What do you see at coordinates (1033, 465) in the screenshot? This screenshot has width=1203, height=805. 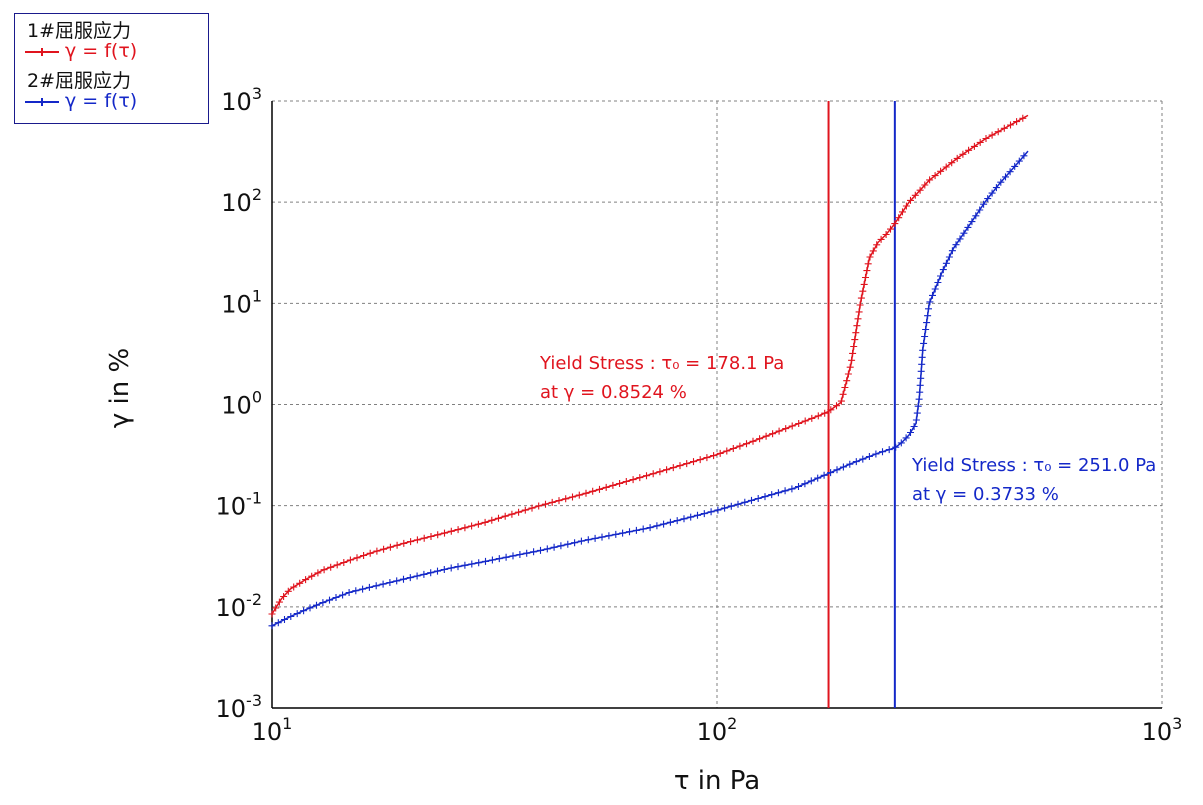 I see `annotation-2-line1: Yield Stress : τ₀ = 251.0 Pa` at bounding box center [1033, 465].